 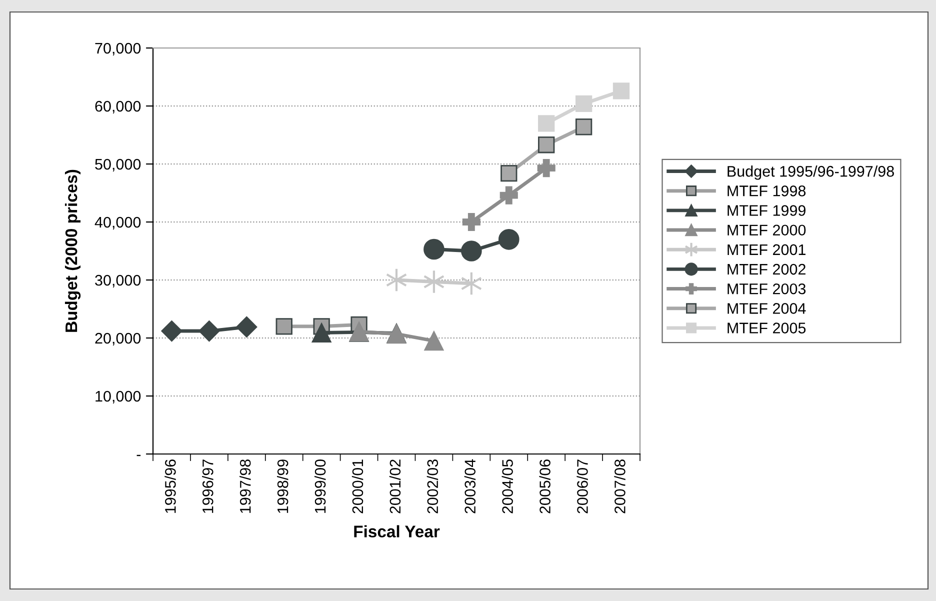 What do you see at coordinates (320, 486) in the screenshot?
I see `x-tick-label: 1999/00` at bounding box center [320, 486].